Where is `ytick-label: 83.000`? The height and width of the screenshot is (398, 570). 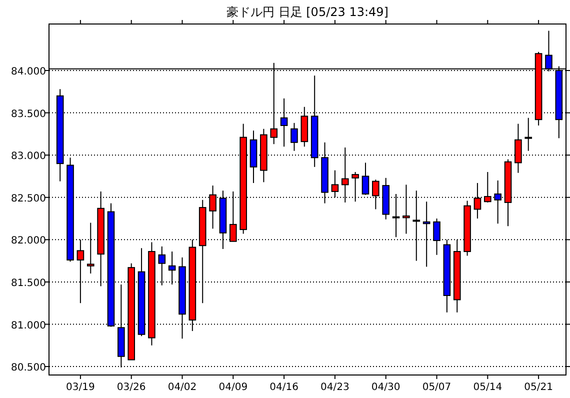 ytick-label: 83.000 is located at coordinates (28, 156).